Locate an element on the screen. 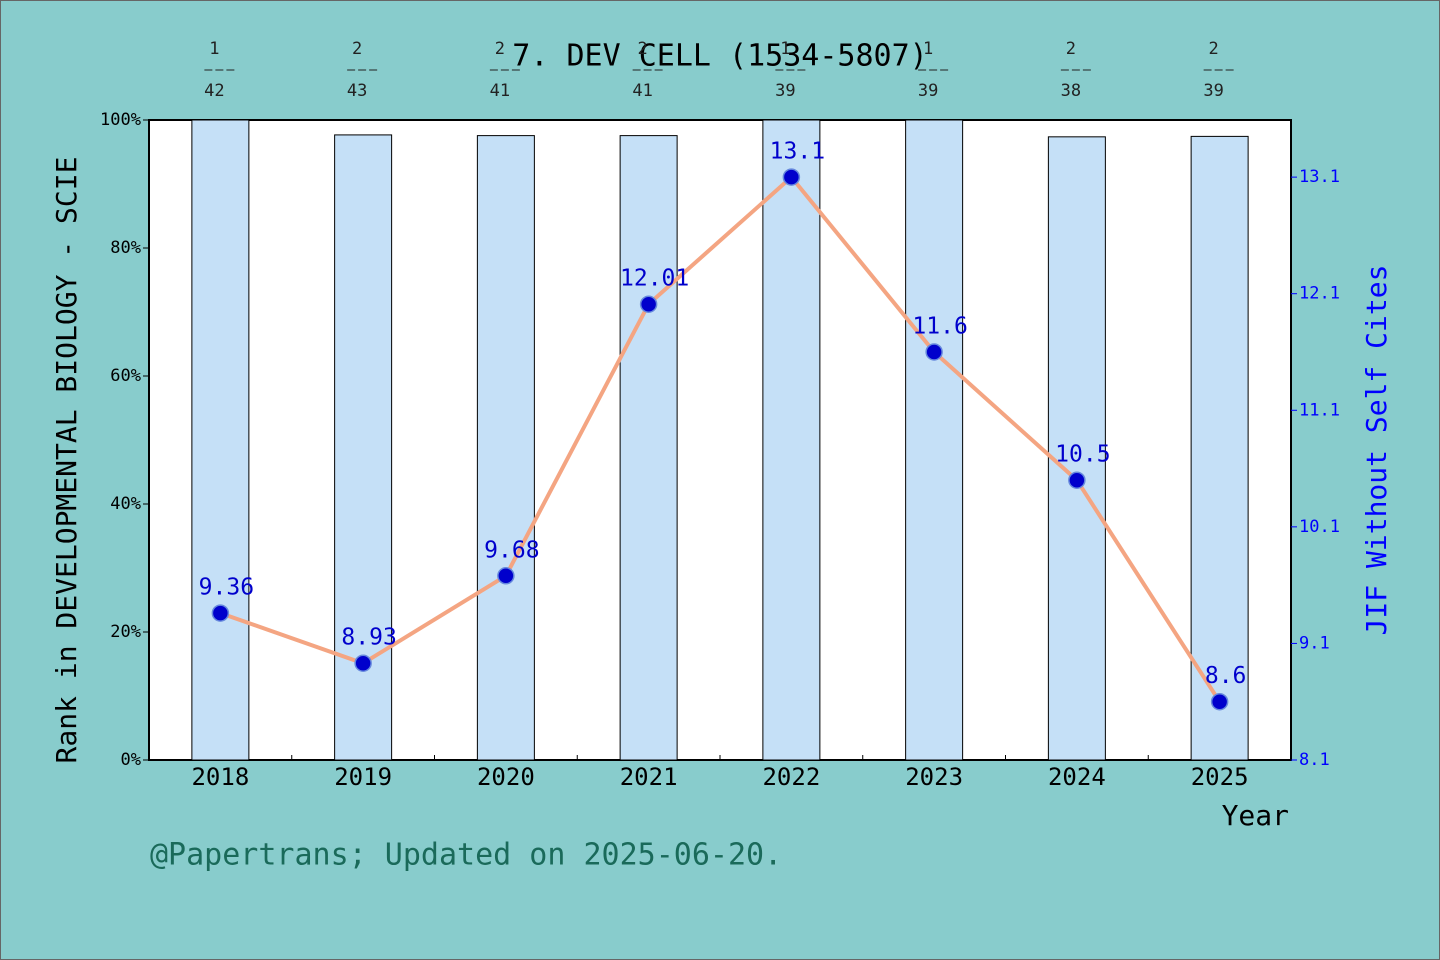  y2-tick-label: 11.1 is located at coordinates (1319, 410).